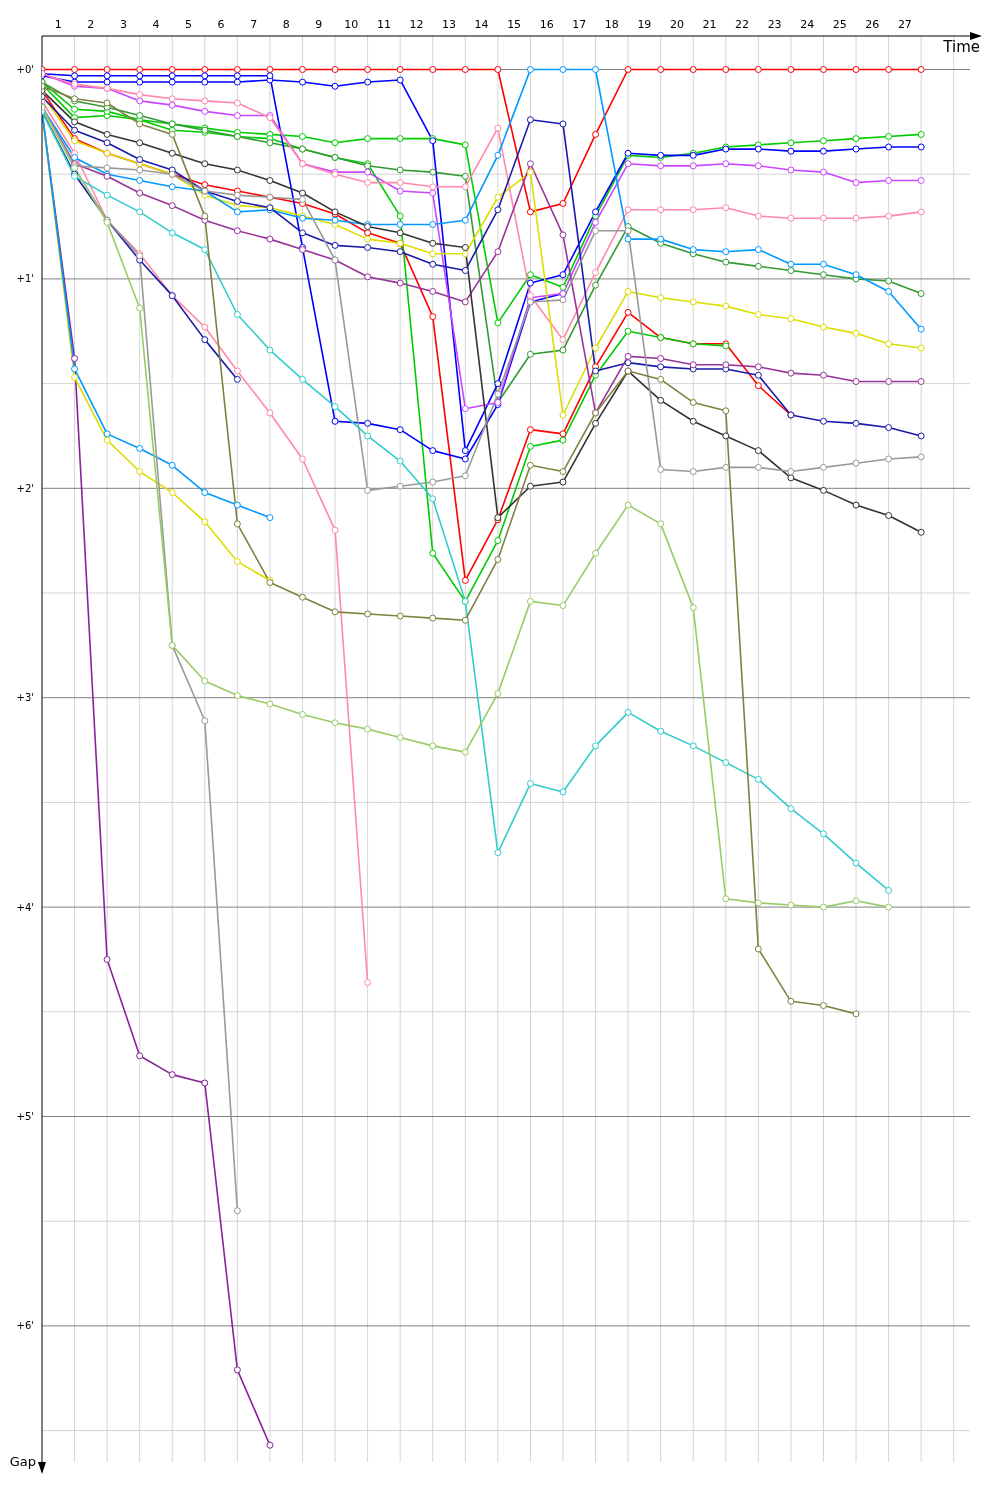 The height and width of the screenshot is (1500, 1000). I want to click on x-tick-label: 18, so click(611, 24).